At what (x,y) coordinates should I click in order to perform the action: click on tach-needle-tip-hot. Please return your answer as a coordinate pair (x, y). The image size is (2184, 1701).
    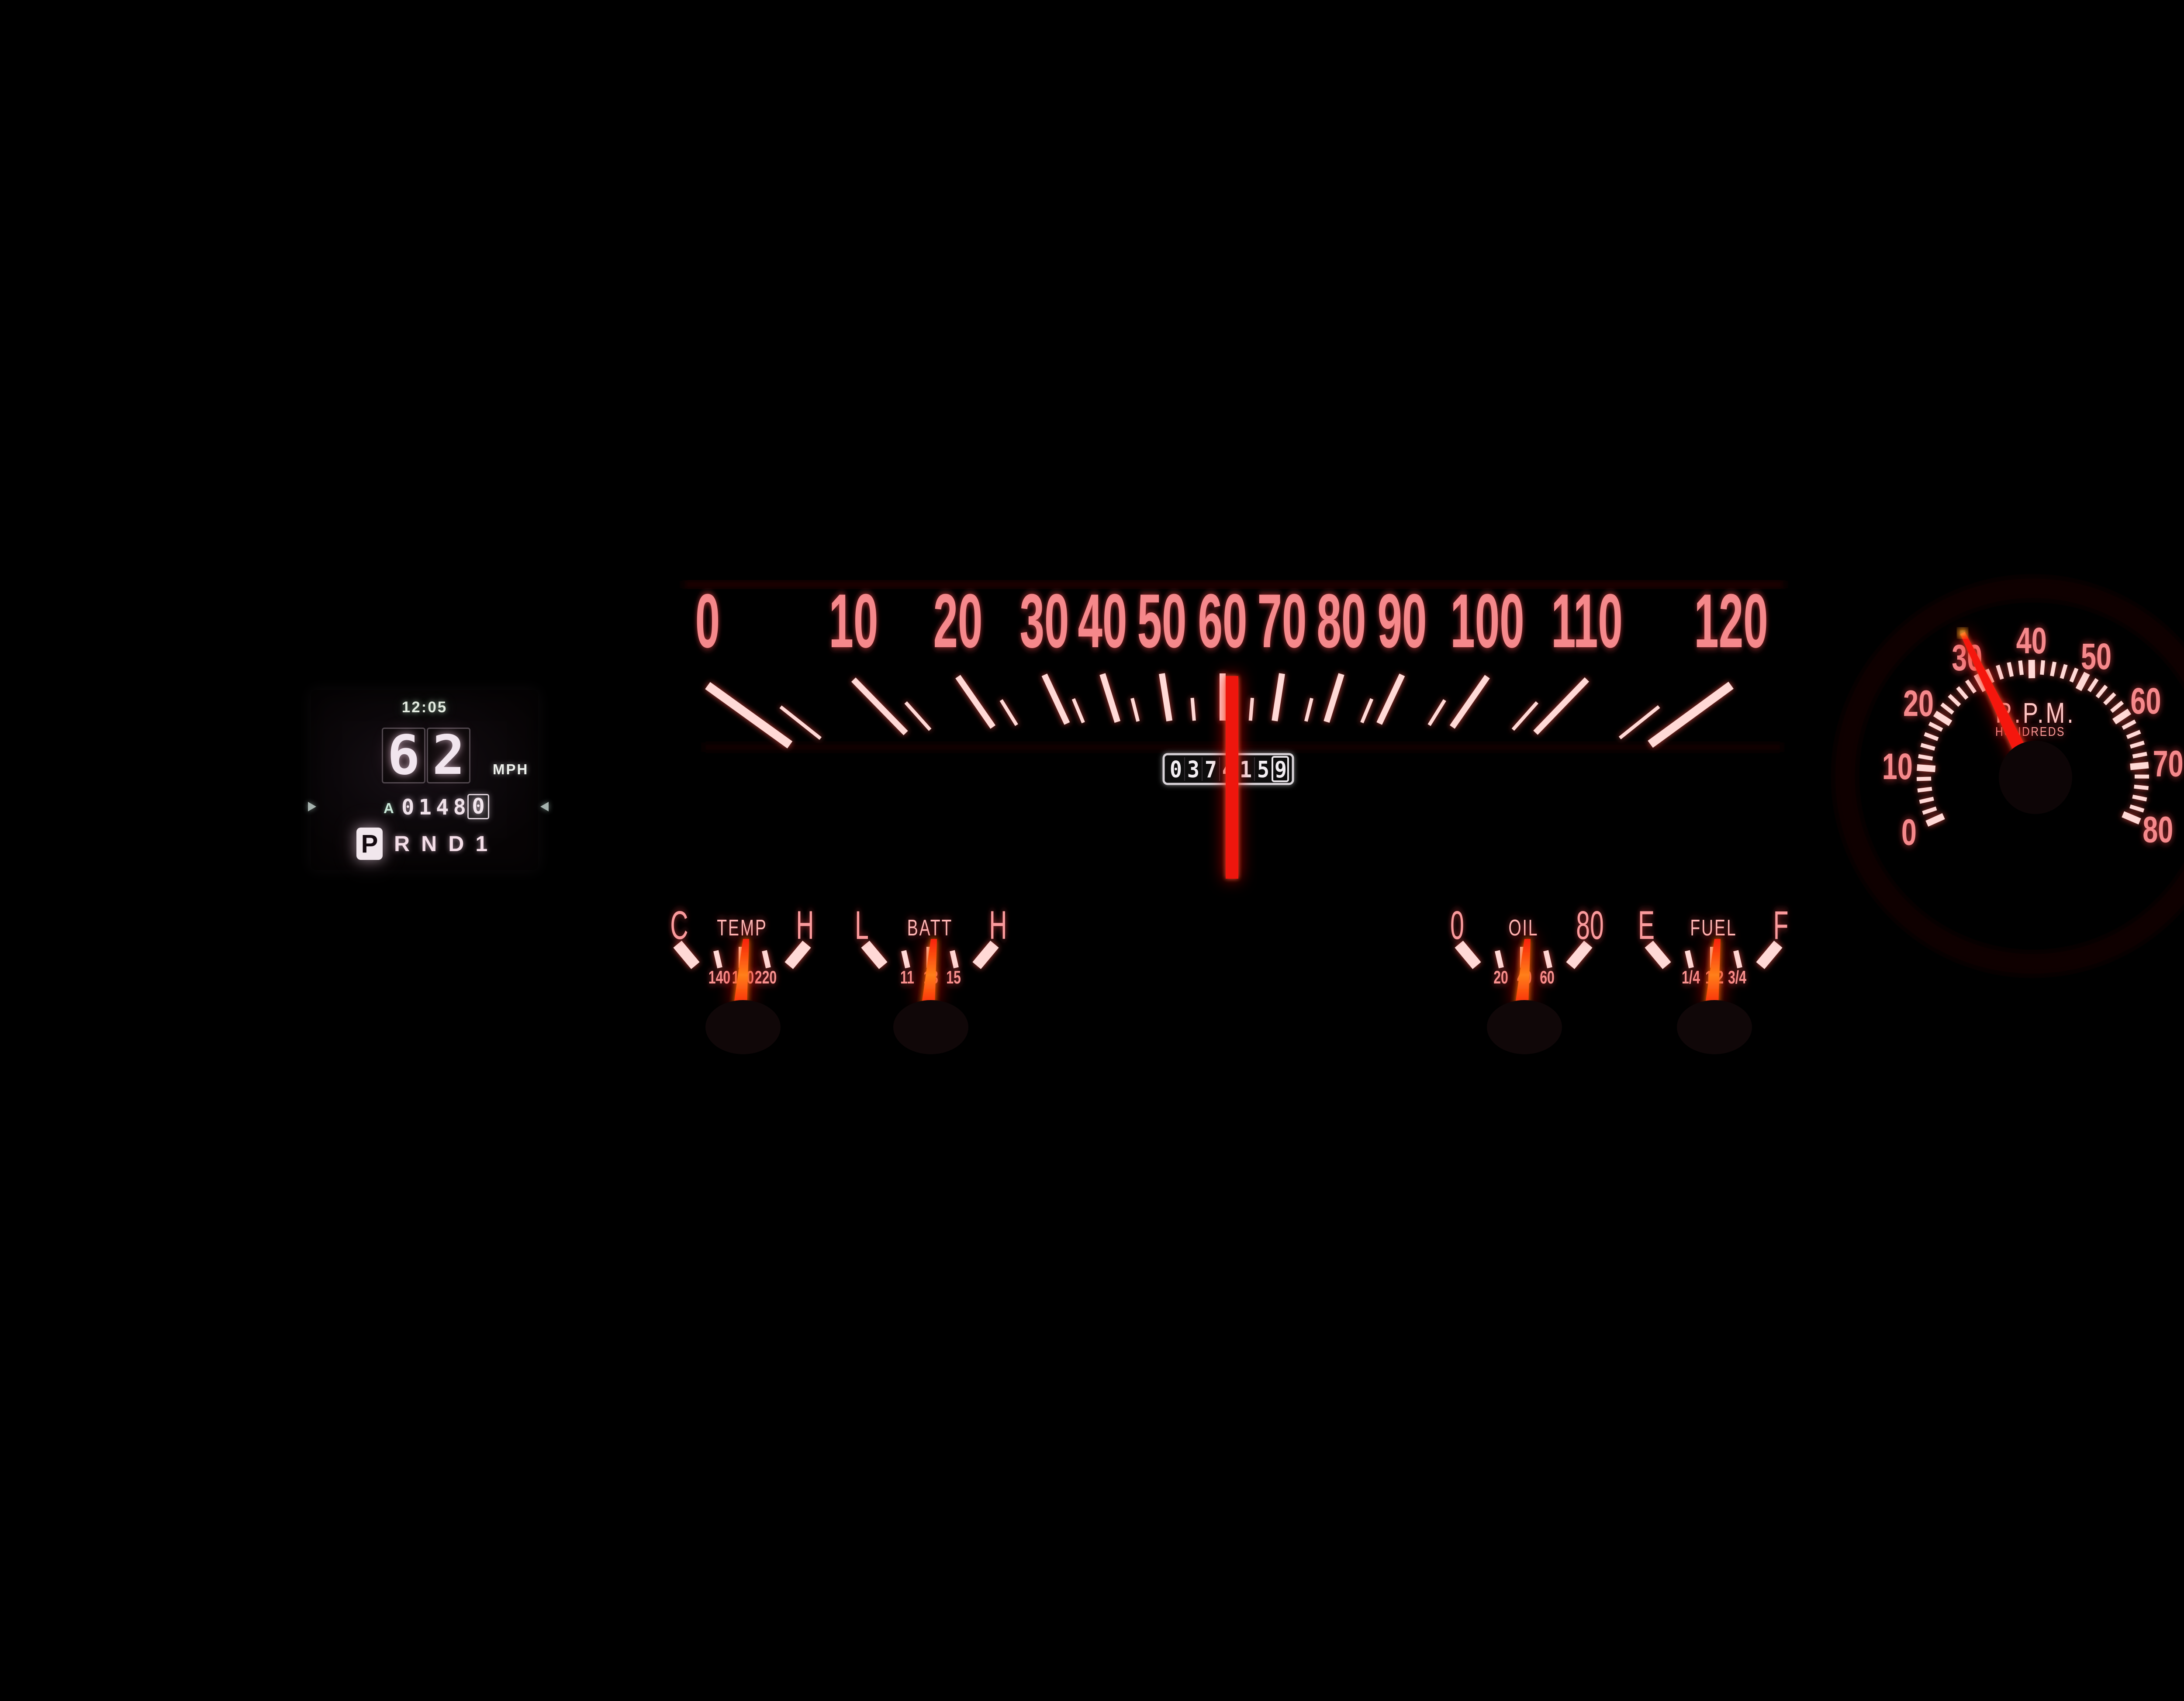
    Looking at the image, I should click on (1962, 633).